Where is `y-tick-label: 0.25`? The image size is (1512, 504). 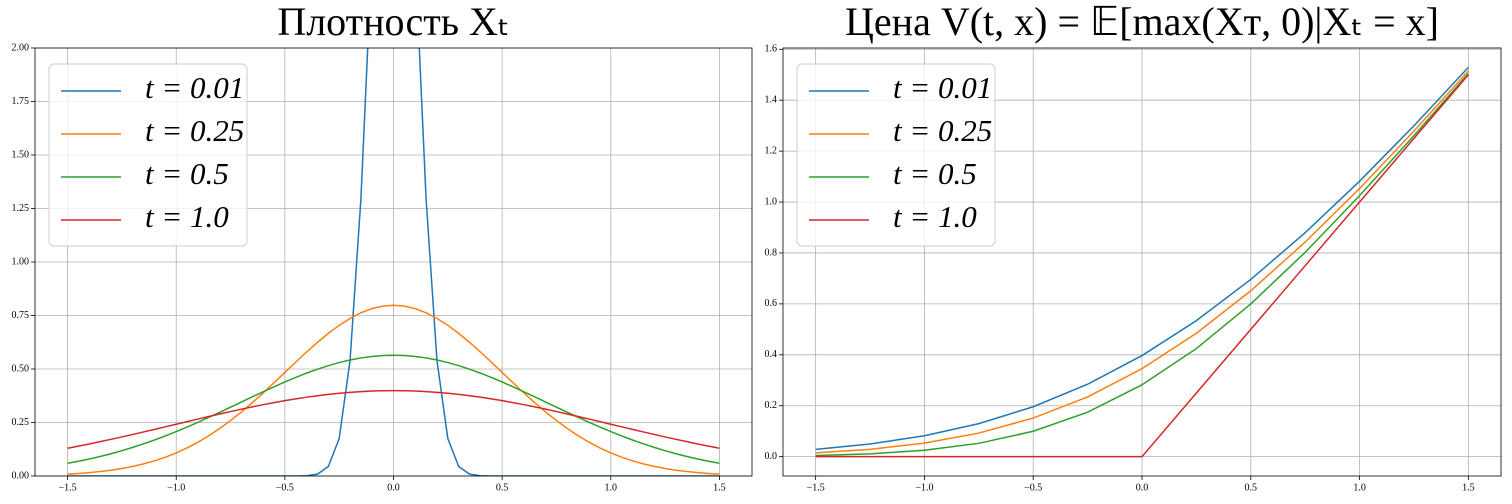 y-tick-label: 0.25 is located at coordinates (21, 422).